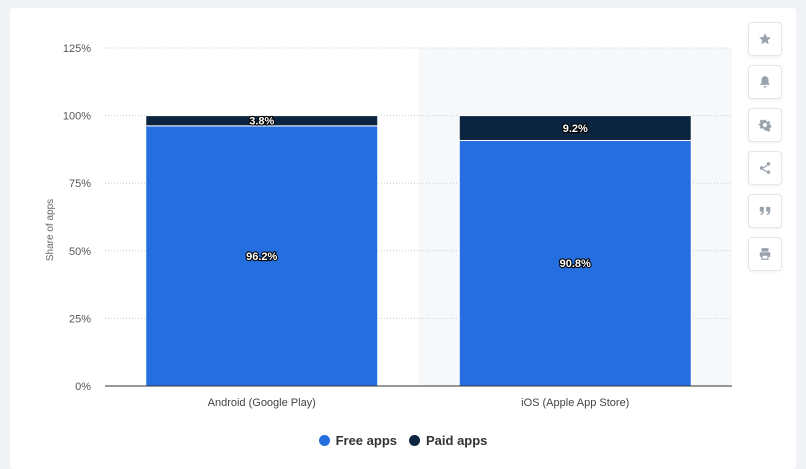 This screenshot has height=469, width=806. I want to click on legend-label-free-apps: Free apps, so click(366, 440).